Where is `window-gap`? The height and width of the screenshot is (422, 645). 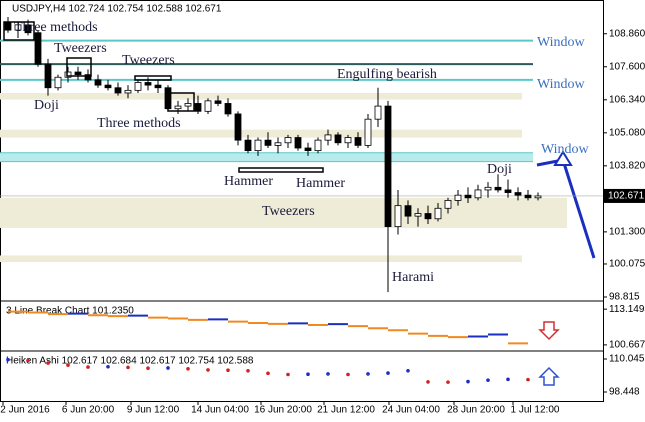
window-gap is located at coordinates (266, 157).